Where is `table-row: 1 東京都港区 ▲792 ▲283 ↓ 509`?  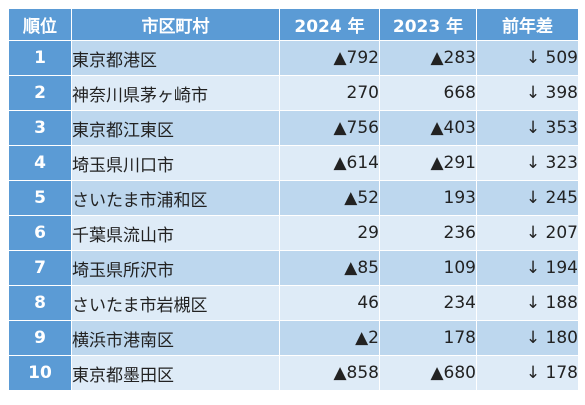 table-row: 1 東京都港区 ▲792 ▲283 ↓ 509 is located at coordinates (293, 58).